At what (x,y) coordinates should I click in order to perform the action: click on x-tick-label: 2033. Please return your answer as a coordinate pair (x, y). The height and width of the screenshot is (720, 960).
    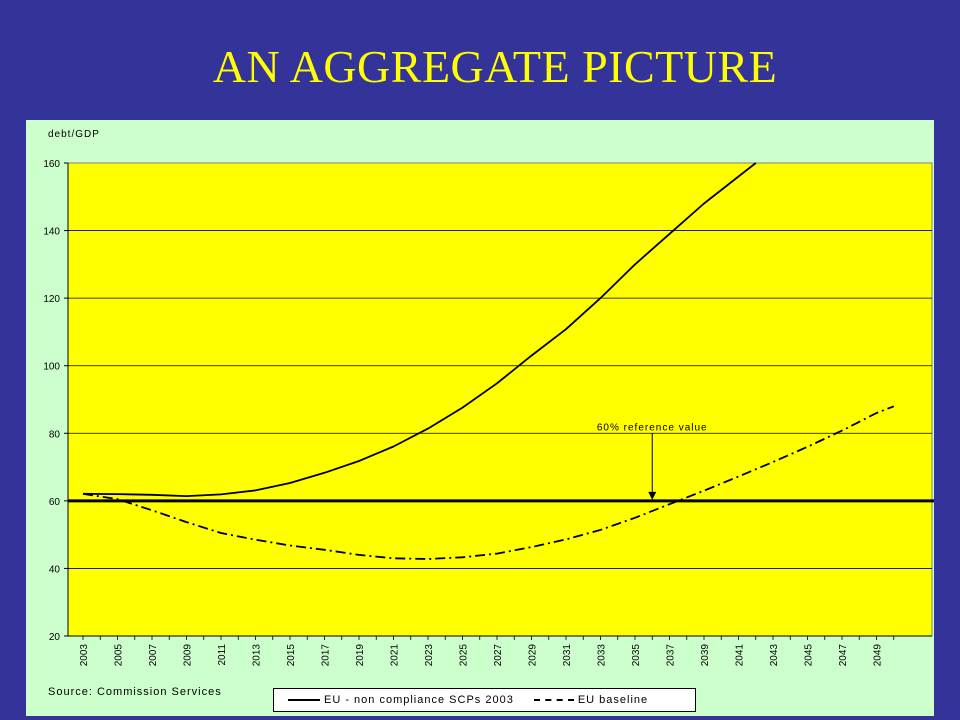
    Looking at the image, I should click on (602, 655).